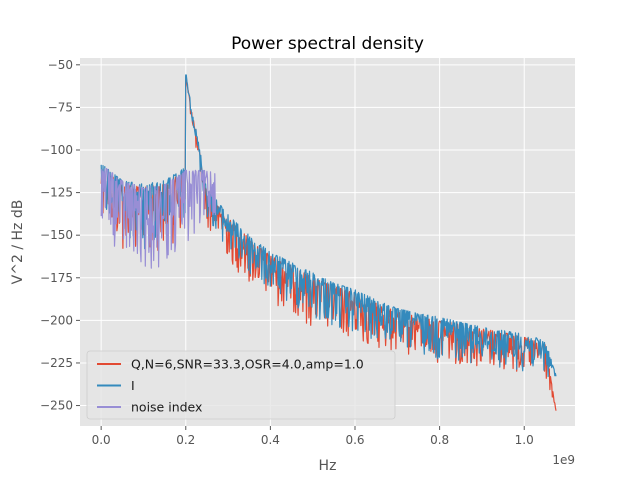 The width and height of the screenshot is (640, 480). Describe the element at coordinates (18, 242) in the screenshot. I see `y-axis-label: V^2 / Hz dB` at that location.